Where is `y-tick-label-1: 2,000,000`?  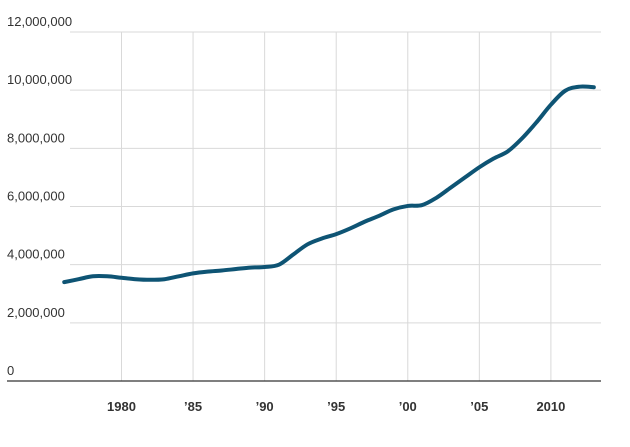 y-tick-label-1: 2,000,000 is located at coordinates (36, 312).